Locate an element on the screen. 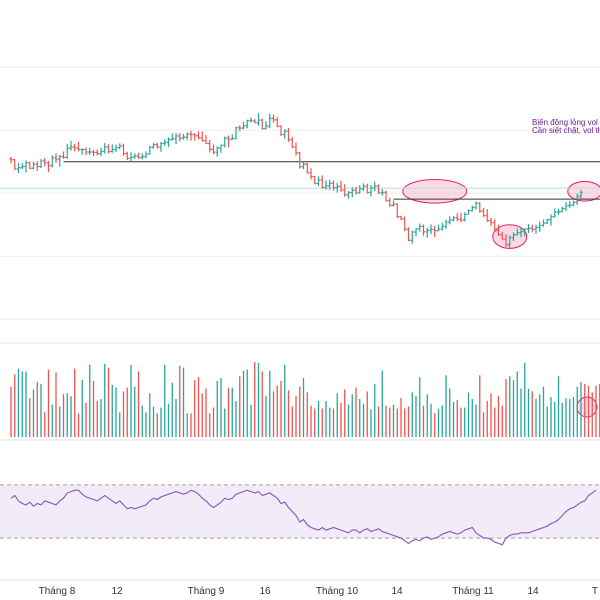 This screenshot has width=600, height=600. annotation-line-1: Biến động lỏng vol lớ is located at coordinates (566, 122).